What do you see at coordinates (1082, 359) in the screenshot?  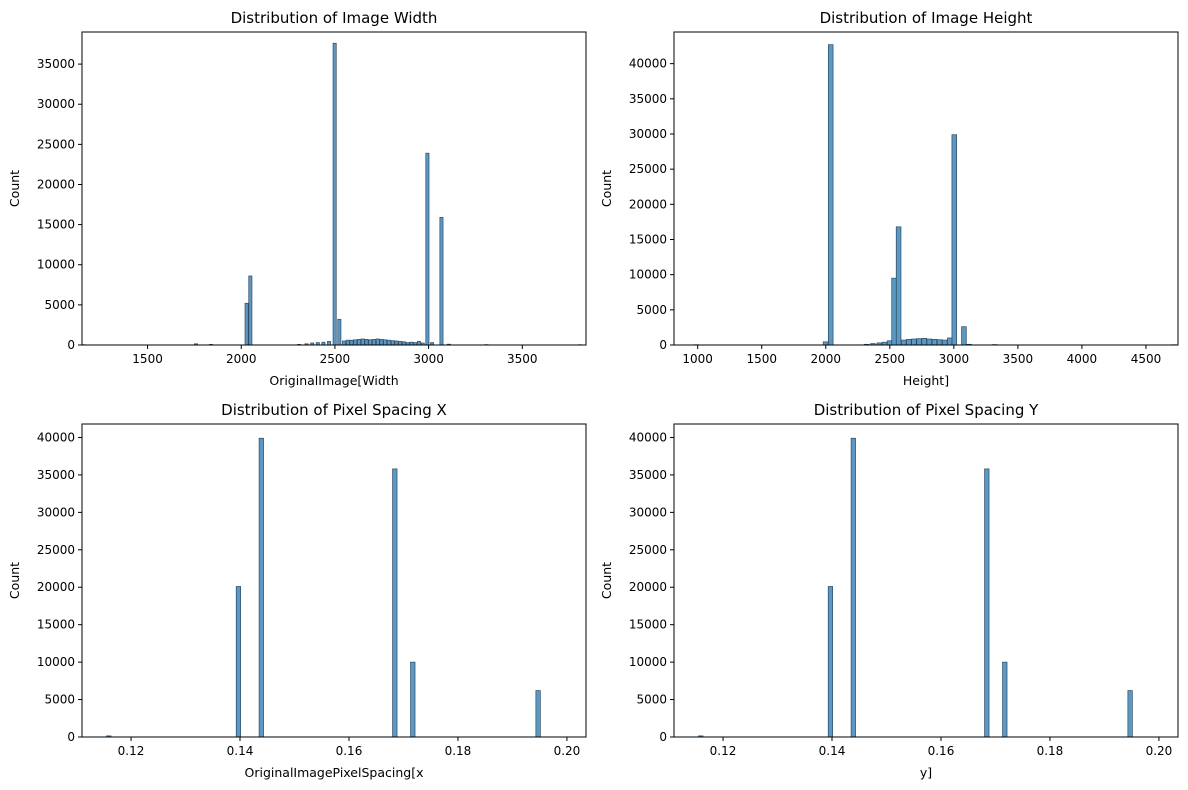 I see `x-tick-label: 4000` at bounding box center [1082, 359].